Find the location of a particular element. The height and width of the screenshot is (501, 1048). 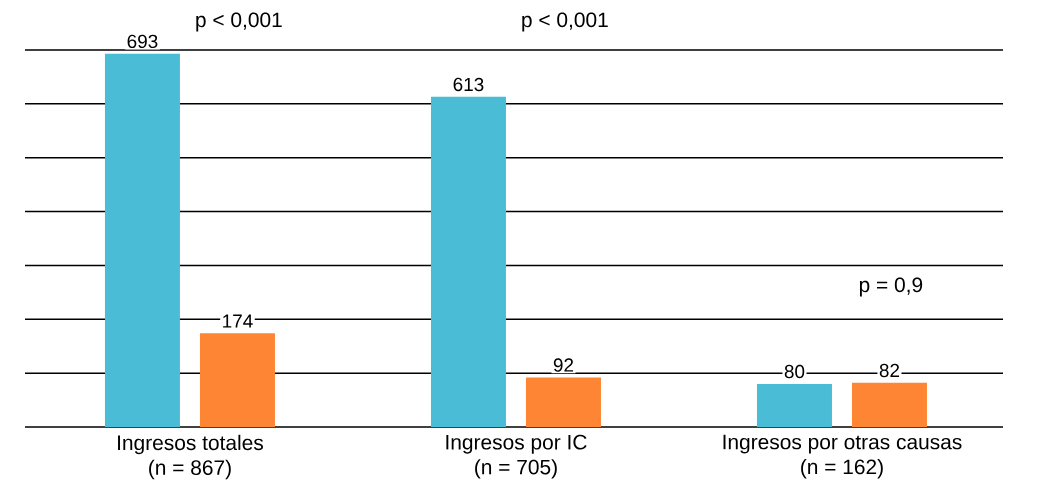

data-label: 693 is located at coordinates (142, 41).